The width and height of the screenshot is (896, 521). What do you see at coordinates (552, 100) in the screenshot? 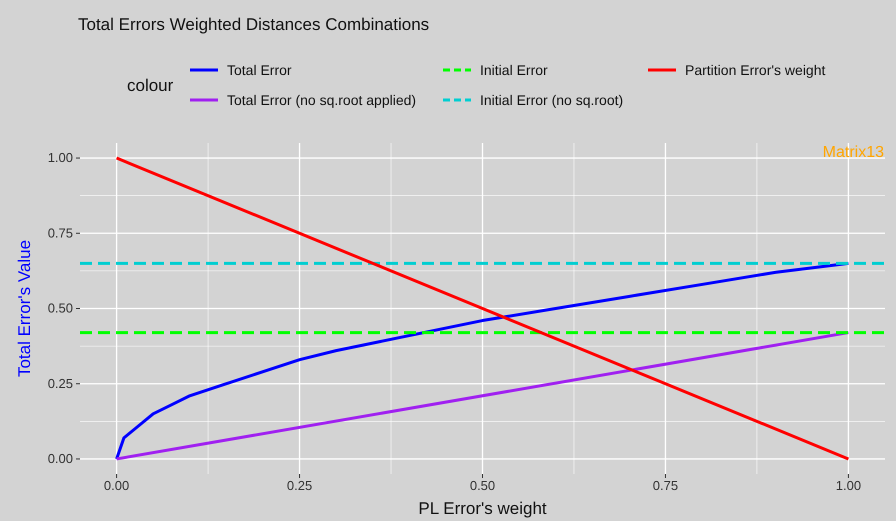
I see `legend-label: Initial Error (no sq.root)` at bounding box center [552, 100].